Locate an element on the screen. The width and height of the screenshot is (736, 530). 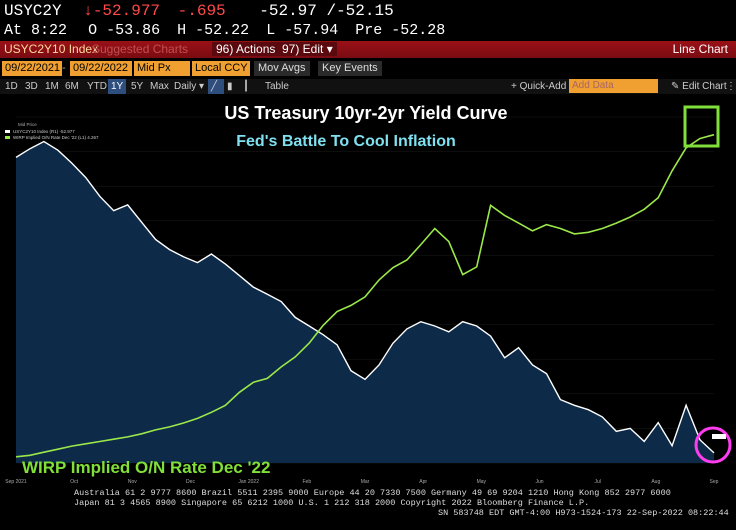
x-tick-label: Feb is located at coordinates (306, 482).